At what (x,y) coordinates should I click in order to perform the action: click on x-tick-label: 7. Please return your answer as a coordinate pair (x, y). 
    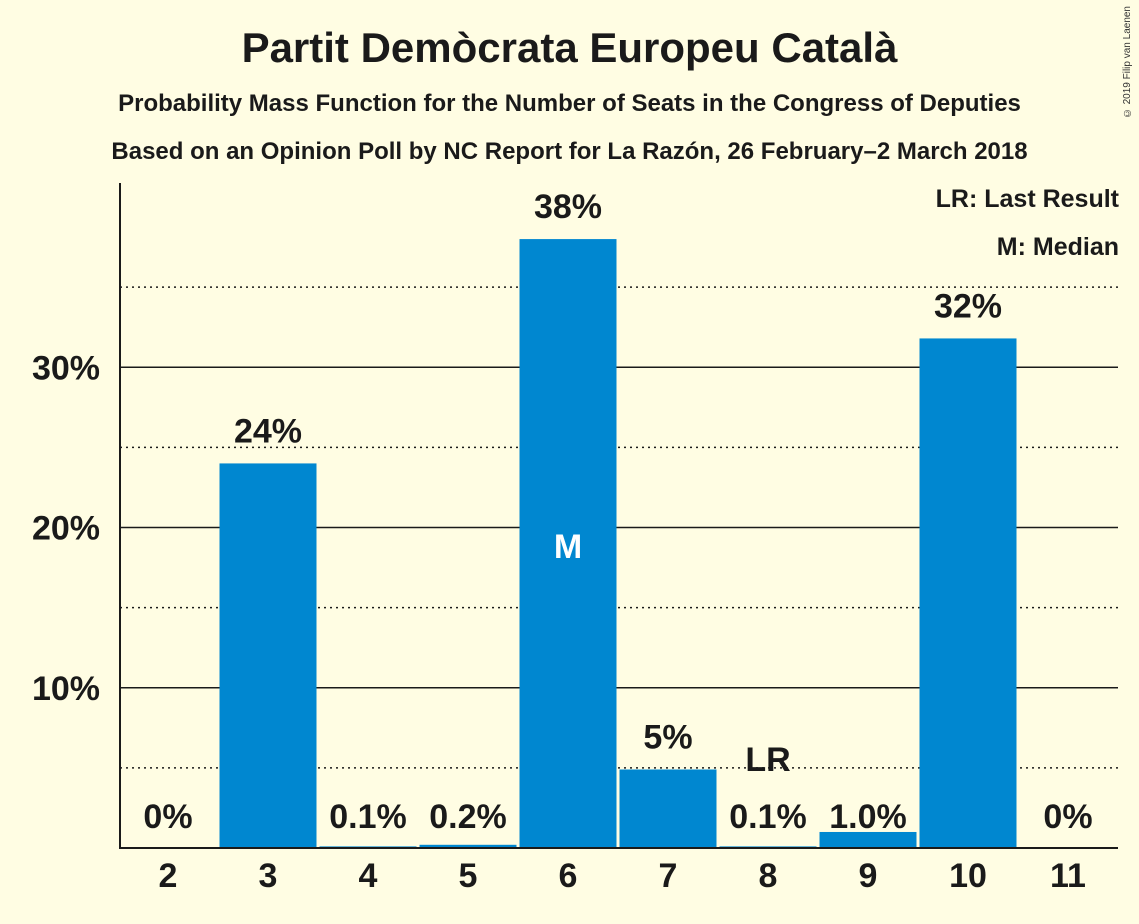
    Looking at the image, I should click on (668, 876).